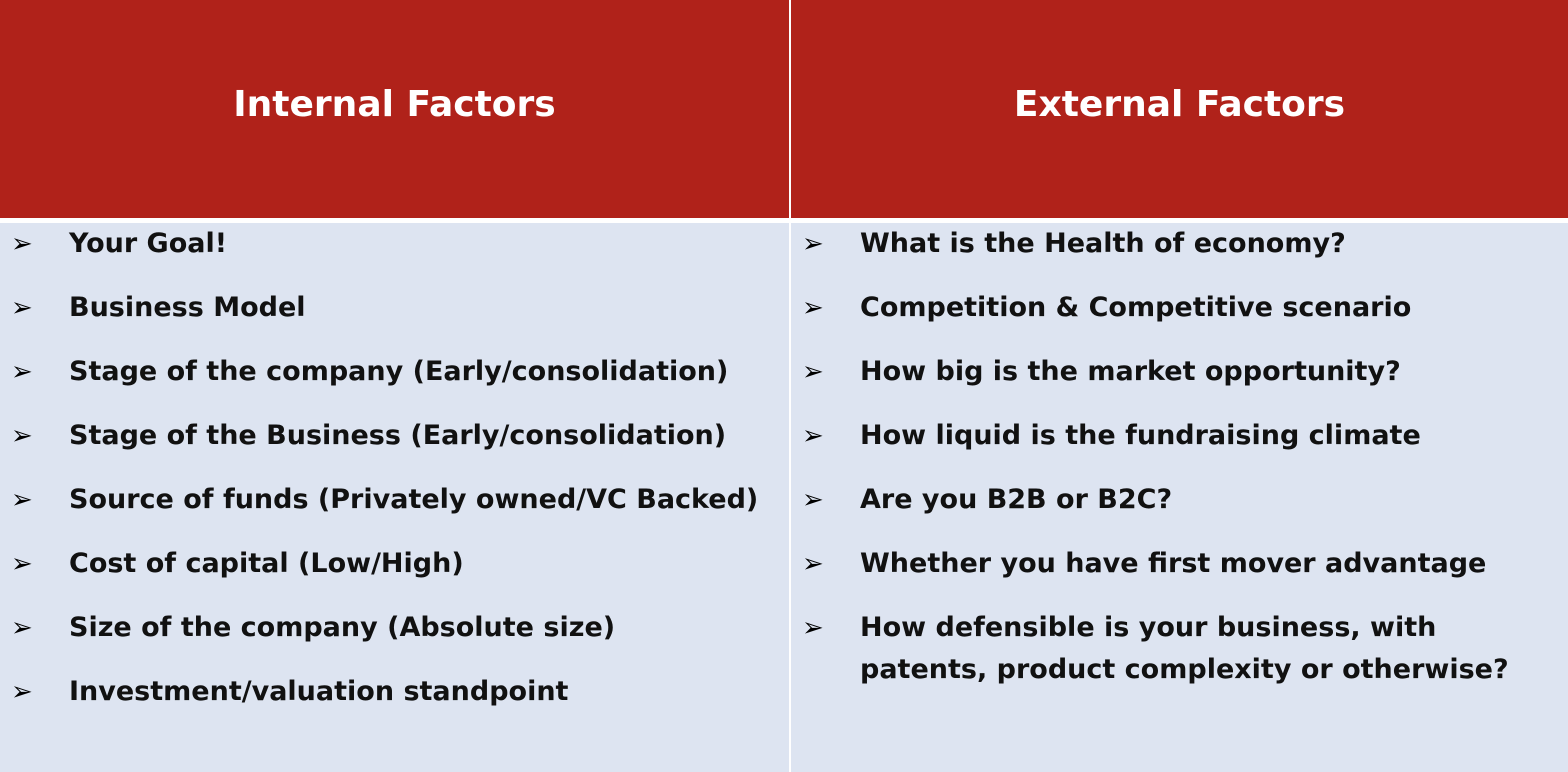 The image size is (1568, 772). I want to click on list-item-text: What is the Health of economy?, so click(1103, 243).